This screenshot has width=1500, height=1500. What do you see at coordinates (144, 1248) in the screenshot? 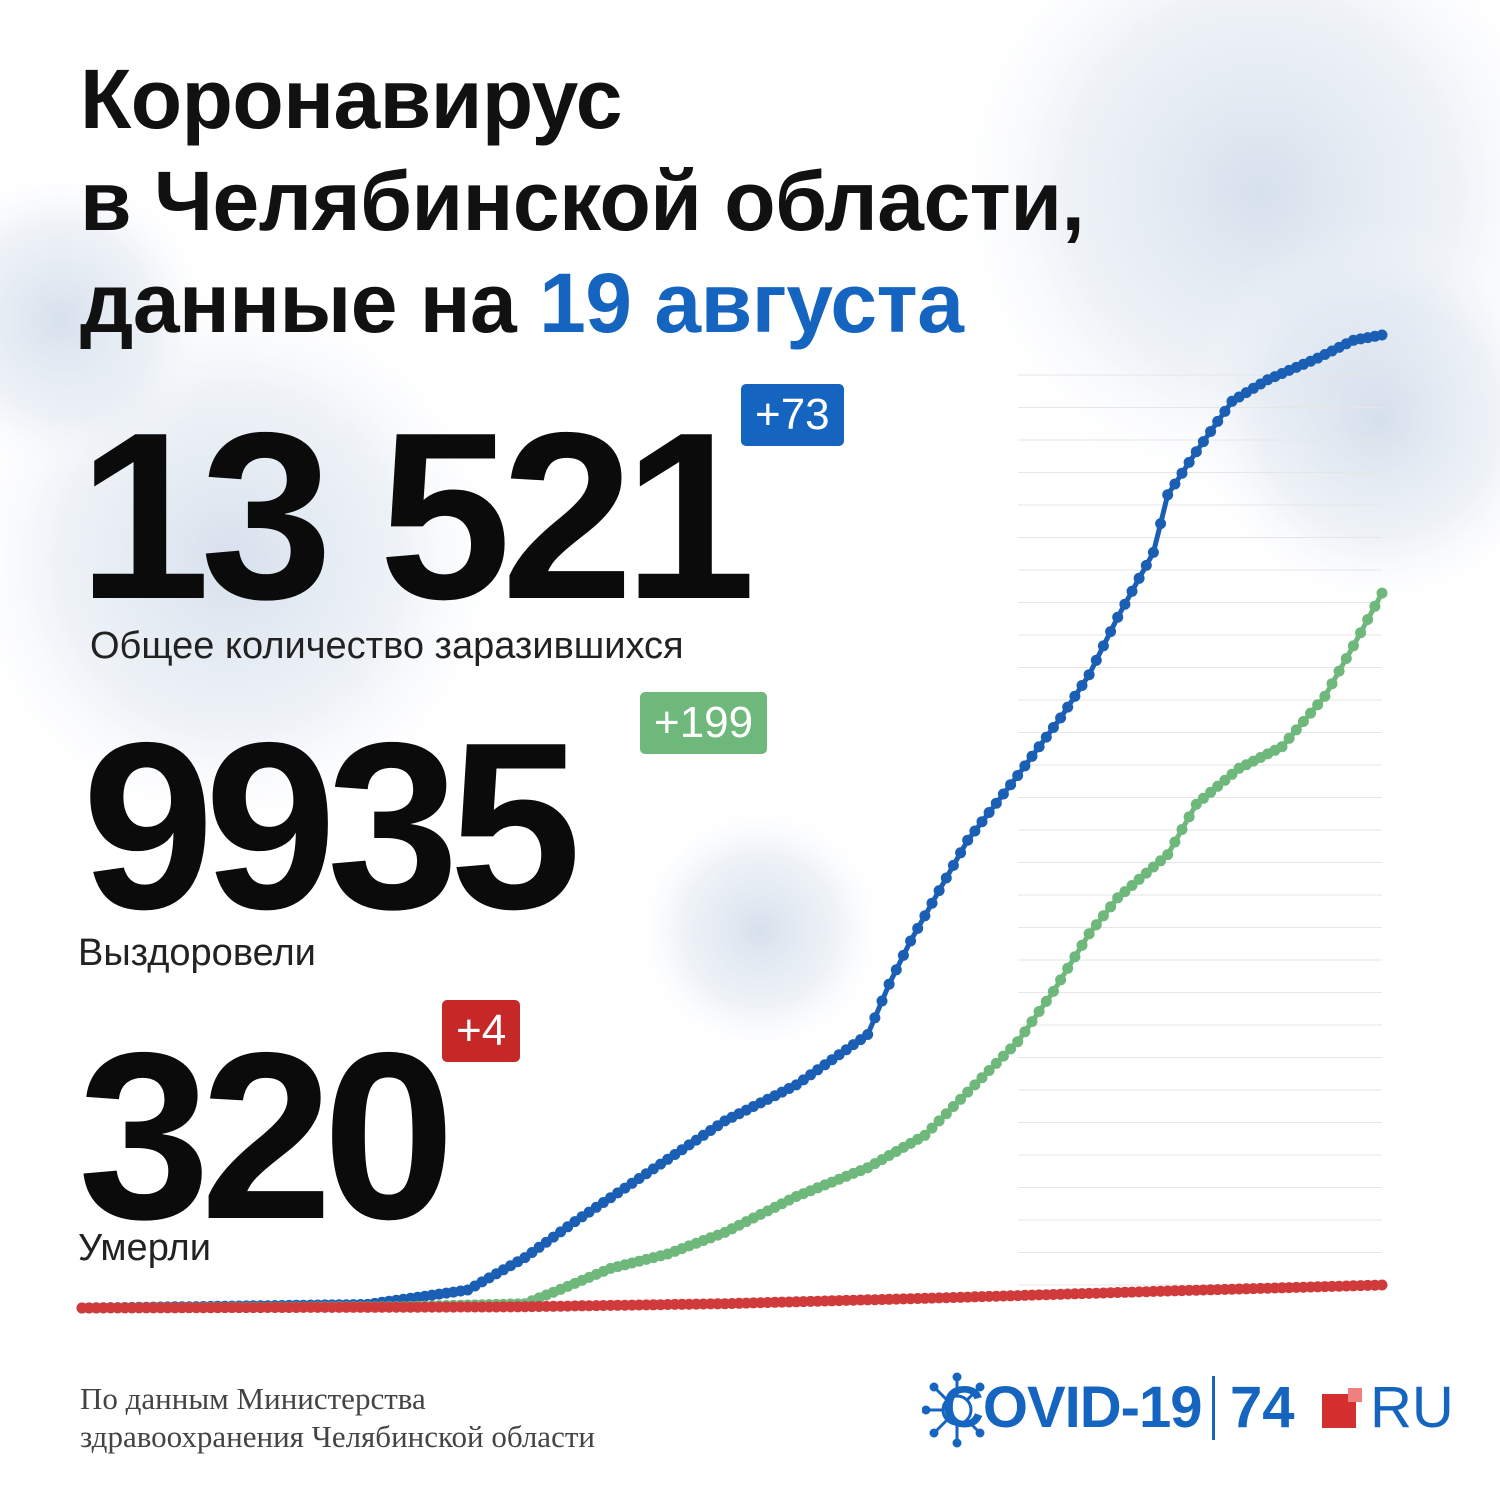
I see `deaths-label: Умерли` at bounding box center [144, 1248].